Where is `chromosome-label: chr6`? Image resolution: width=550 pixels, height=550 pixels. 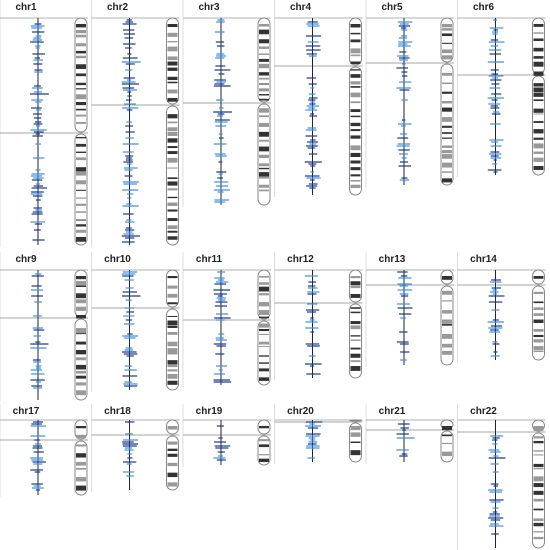 chromosome-label: chr6 is located at coordinates (484, 7).